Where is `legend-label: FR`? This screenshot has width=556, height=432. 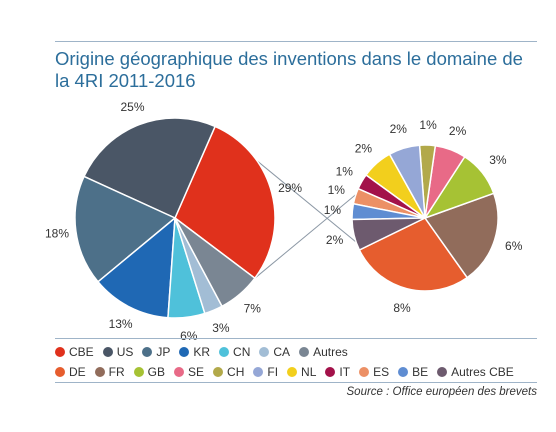 legend-label: FR is located at coordinates (117, 372).